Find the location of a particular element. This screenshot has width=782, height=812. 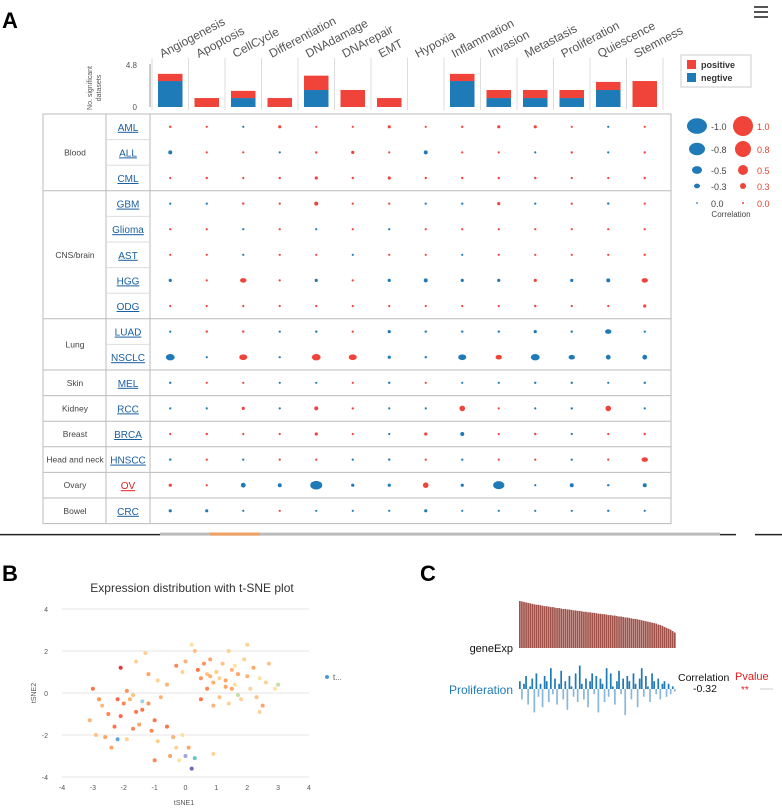

correlation-bubble-all-quiescence is located at coordinates (608, 152).